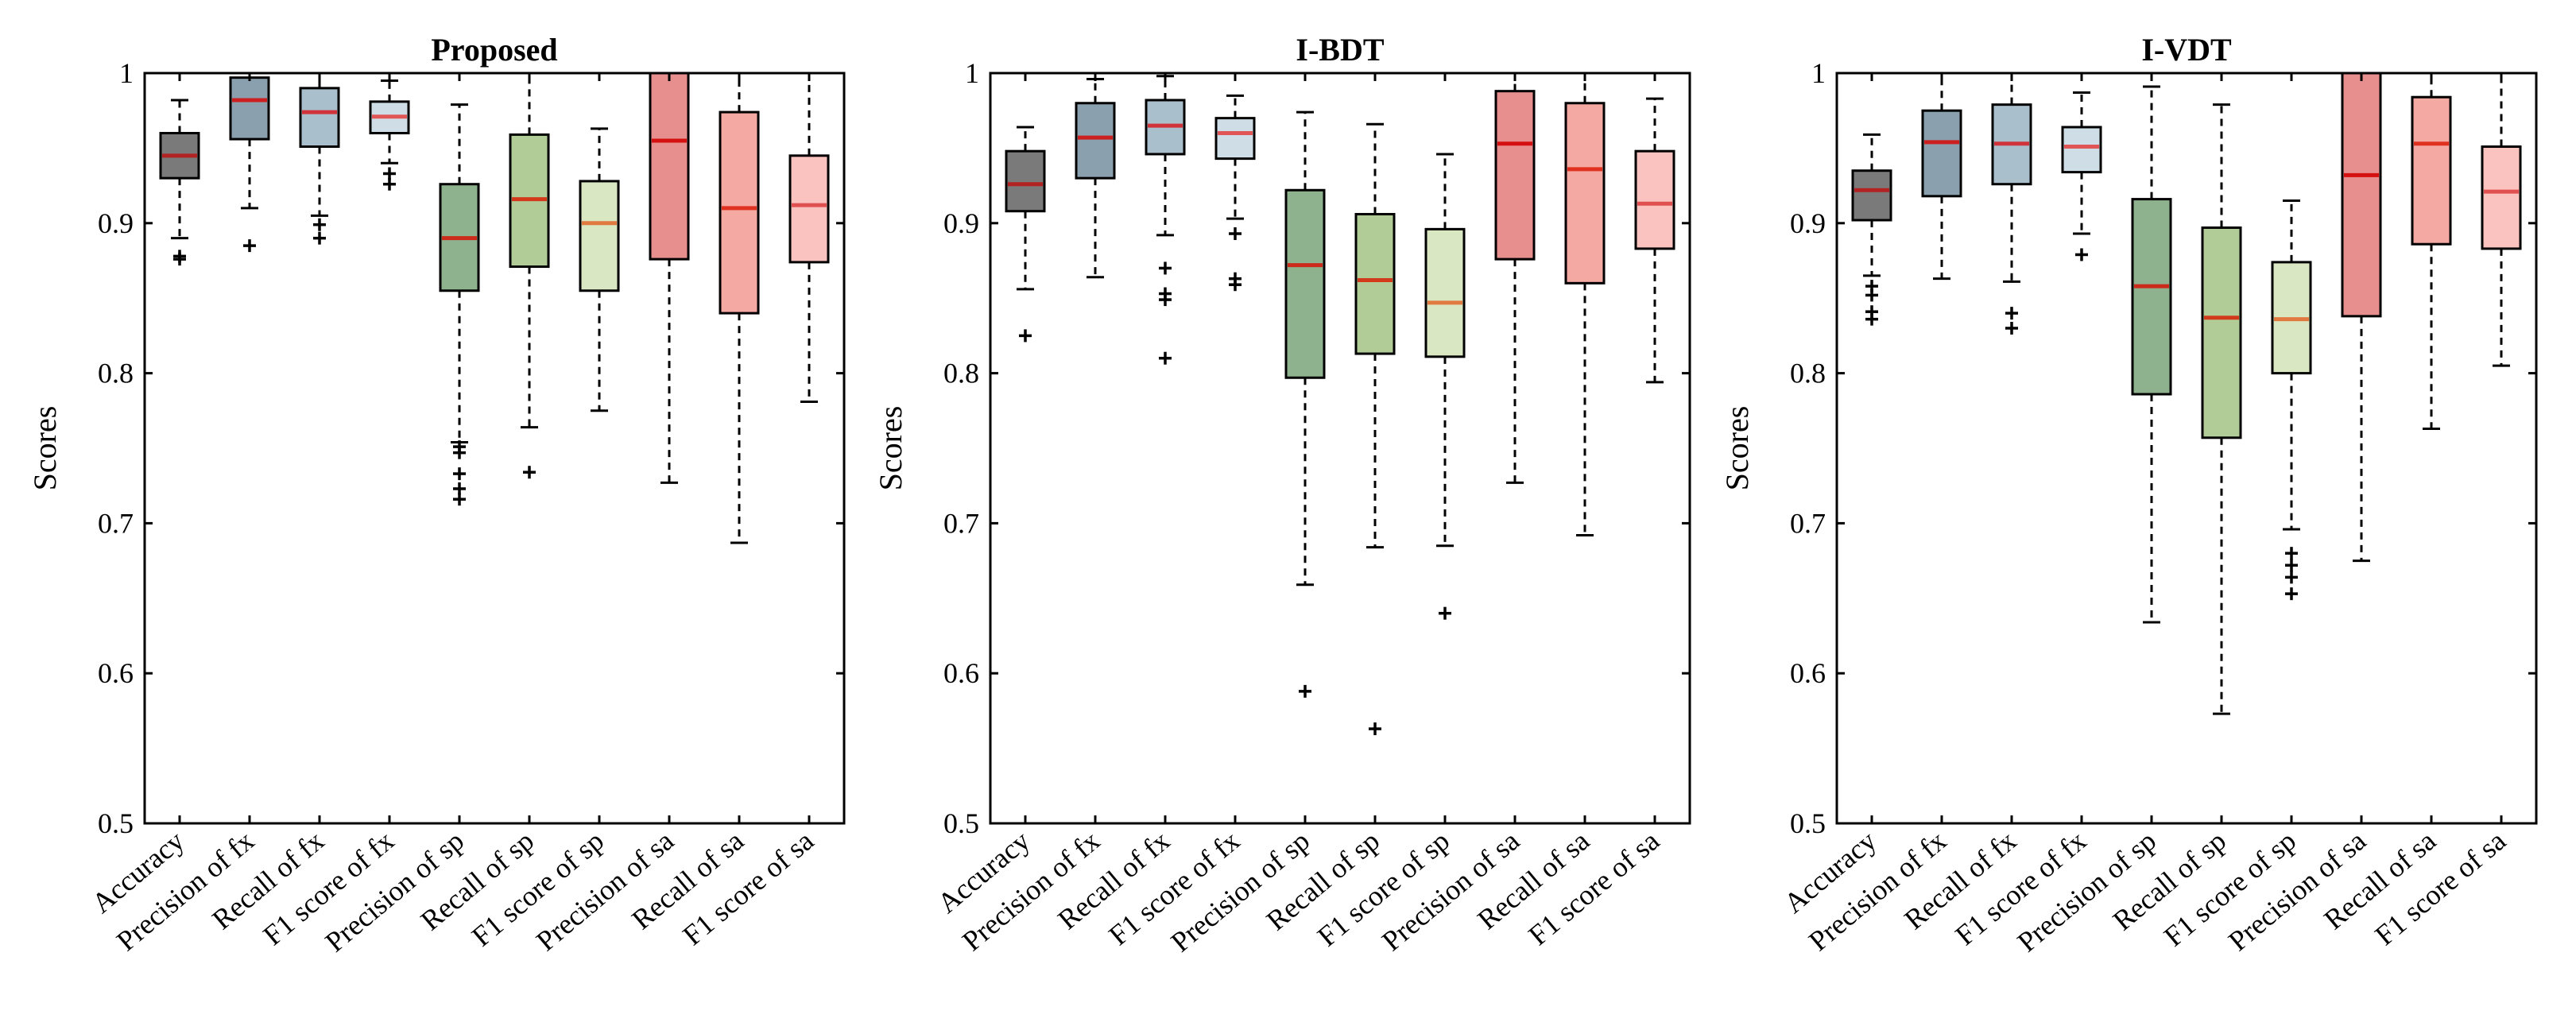 The image size is (2576, 1026). I want to click on chart-title: I-BDT, so click(1340, 50).